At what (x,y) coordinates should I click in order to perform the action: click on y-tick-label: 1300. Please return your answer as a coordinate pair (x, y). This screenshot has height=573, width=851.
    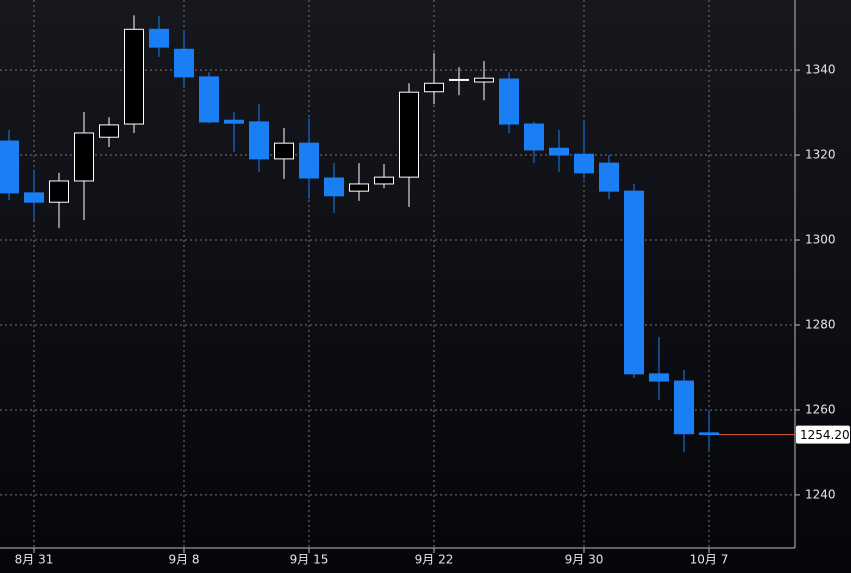
    Looking at the image, I should click on (820, 240).